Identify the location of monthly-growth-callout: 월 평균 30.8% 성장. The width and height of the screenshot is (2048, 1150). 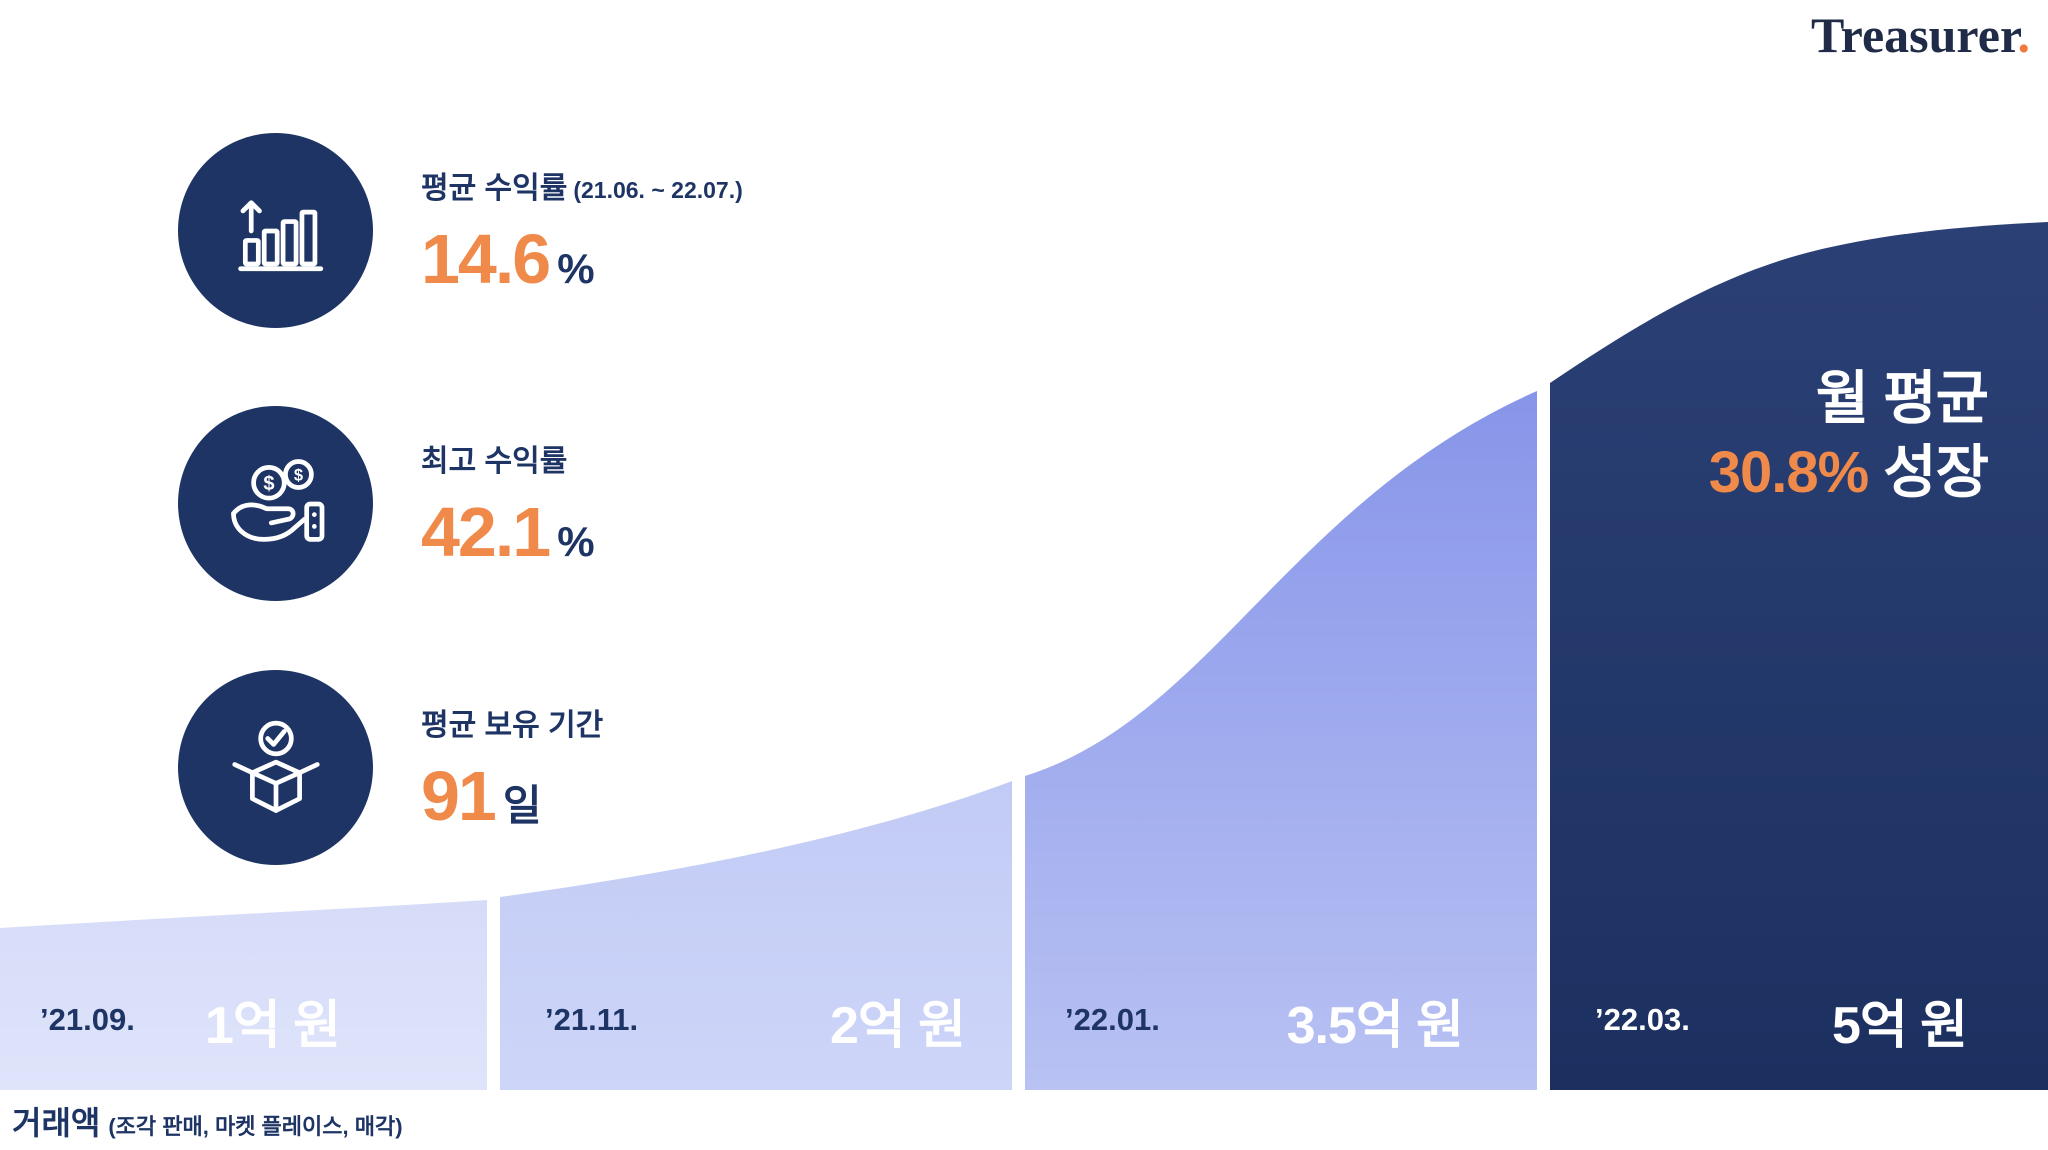
(1848, 436).